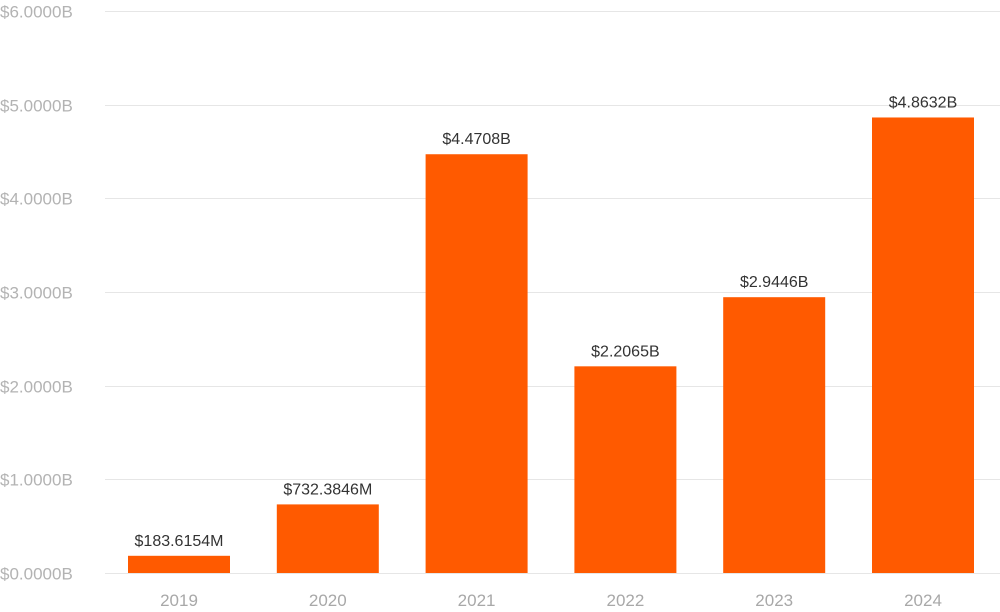 The height and width of the screenshot is (612, 1000). I want to click on bar-2021, so click(476, 364).